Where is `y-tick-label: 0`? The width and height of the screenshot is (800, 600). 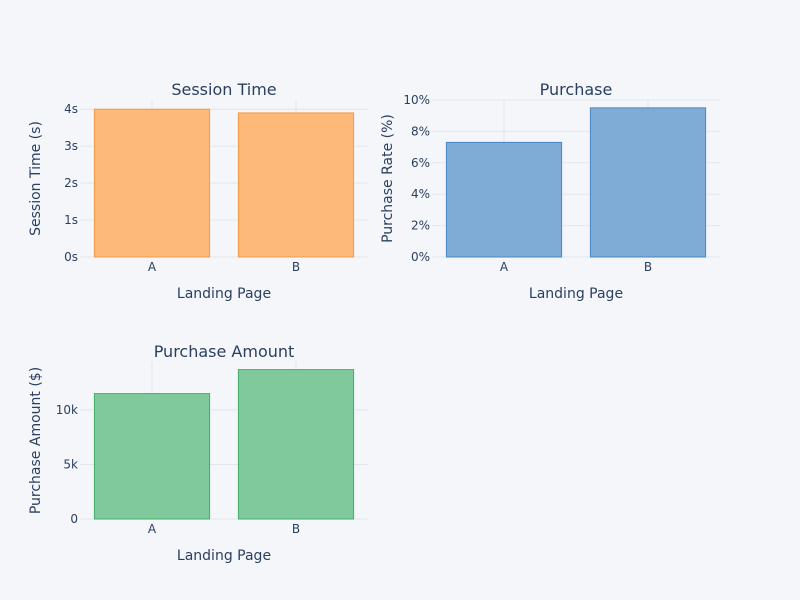
y-tick-label: 0 is located at coordinates (74, 519).